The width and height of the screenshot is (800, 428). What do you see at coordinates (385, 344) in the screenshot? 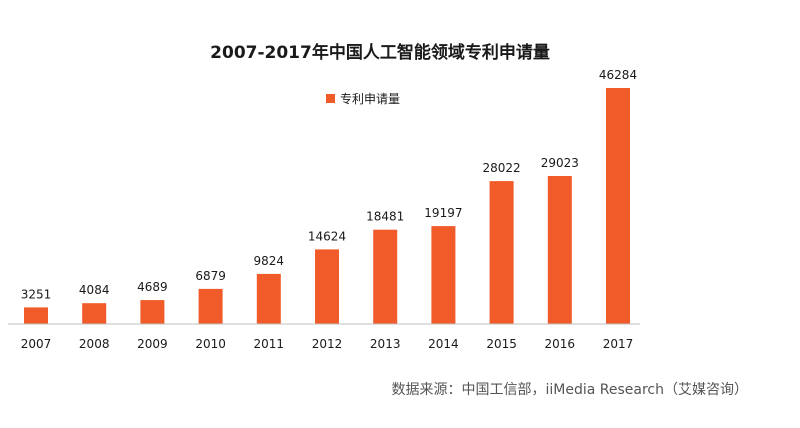
I see `x-tick-2013: 2013` at bounding box center [385, 344].